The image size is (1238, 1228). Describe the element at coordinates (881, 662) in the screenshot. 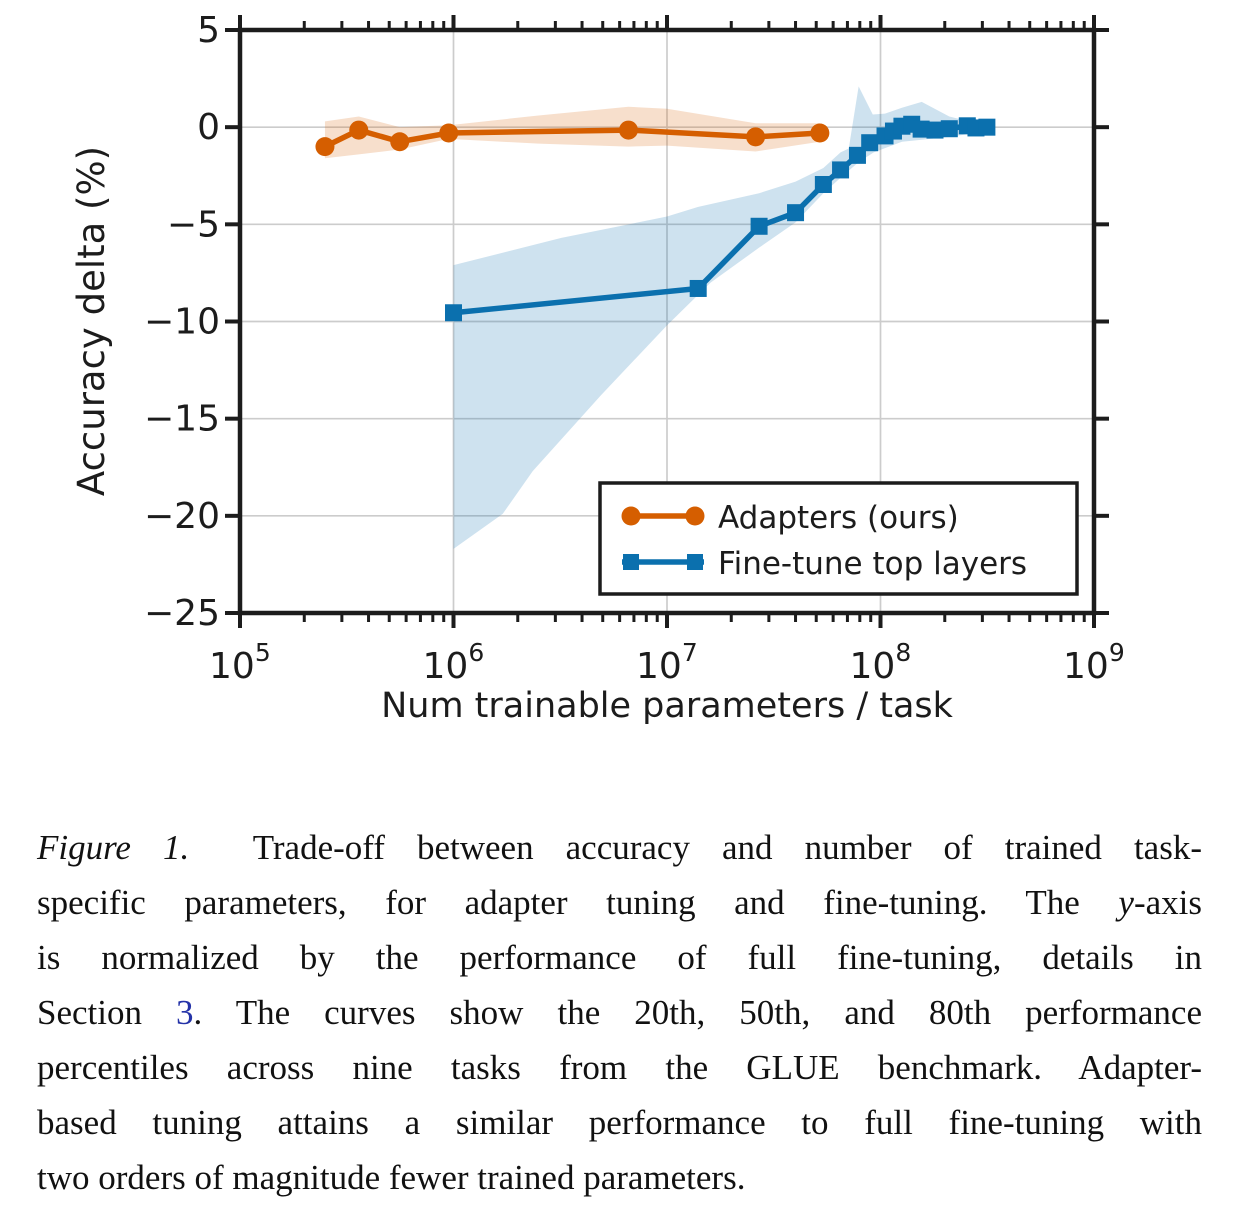

I see `x-tick-label: 10⁸` at that location.